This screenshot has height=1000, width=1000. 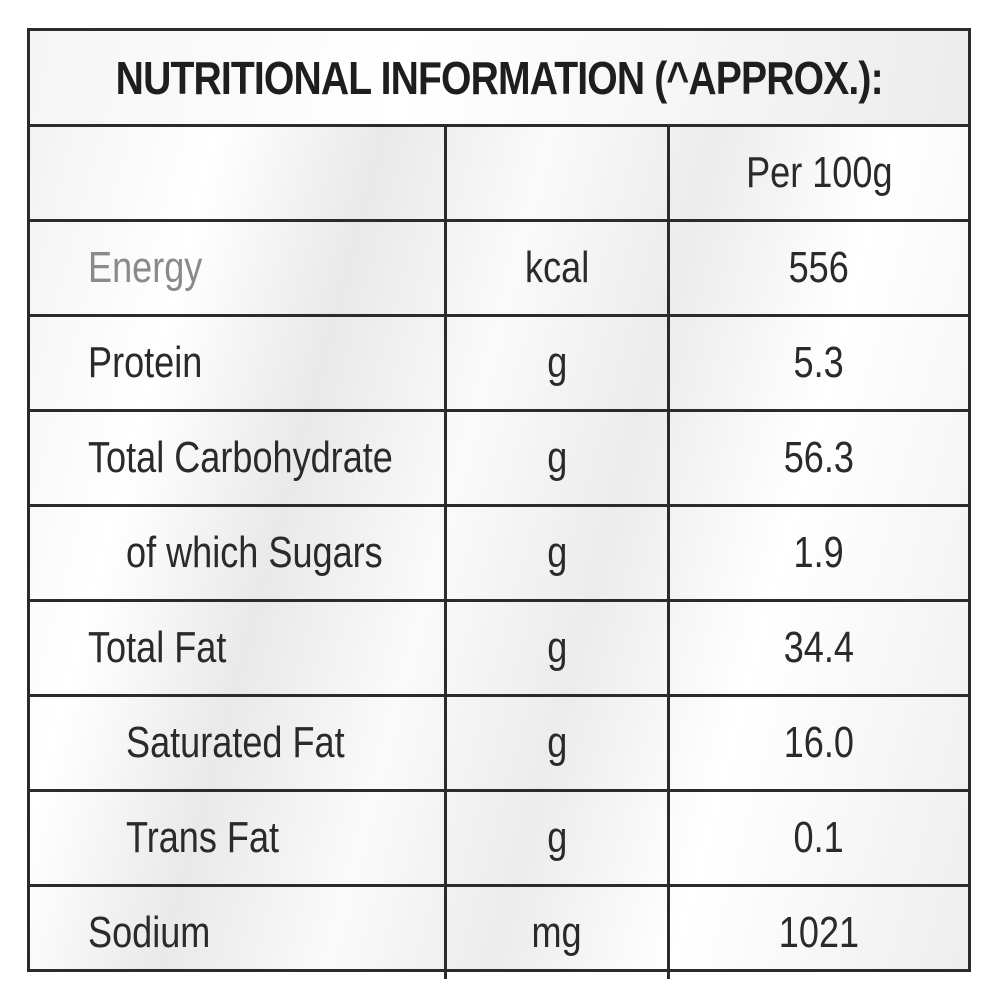 I want to click on table-row: Total Fat g 34.4, so click(x=499, y=648).